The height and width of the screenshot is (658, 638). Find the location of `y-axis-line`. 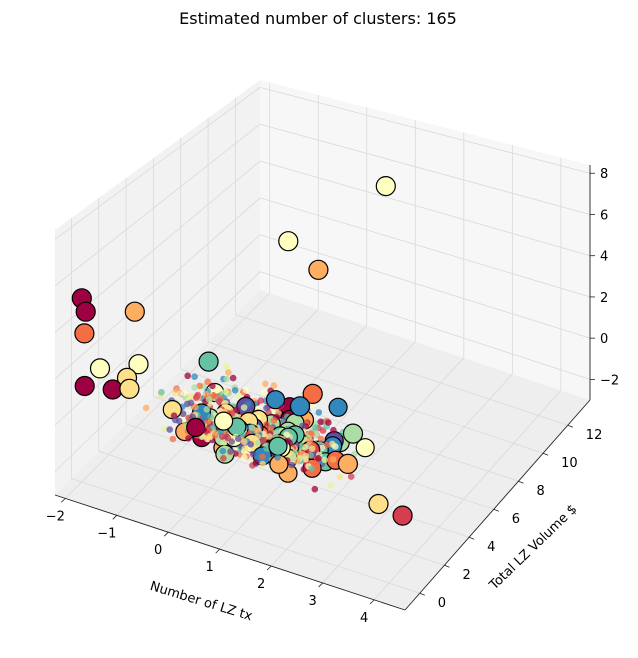

y-axis-line is located at coordinates (497, 505).